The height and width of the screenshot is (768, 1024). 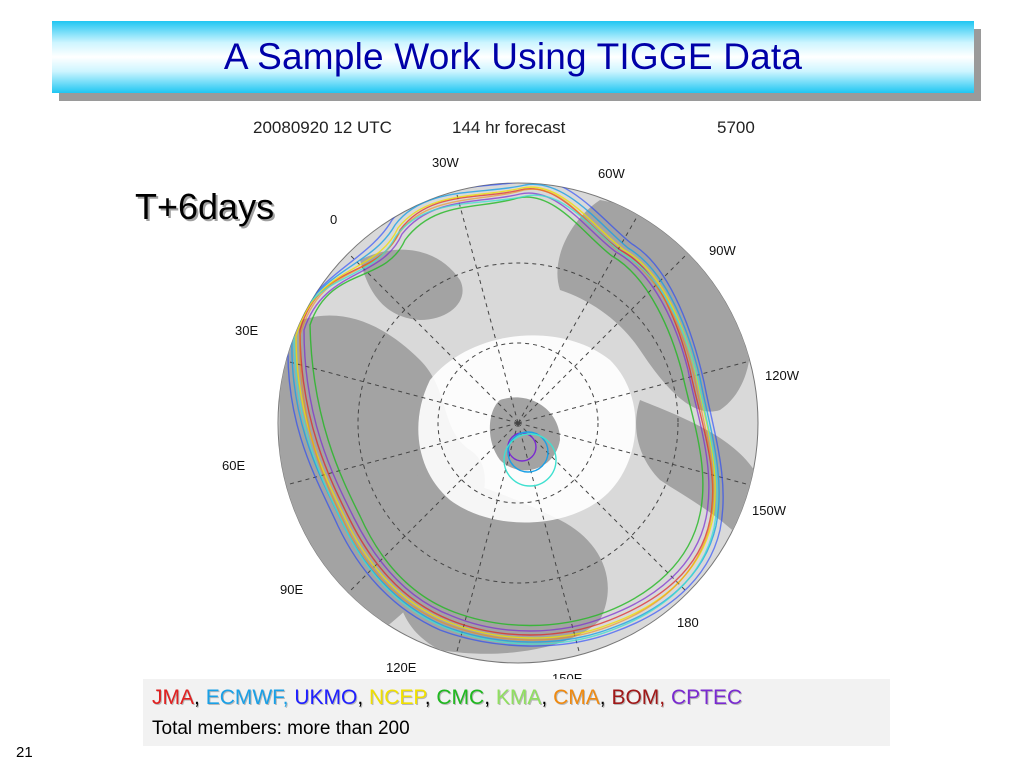 What do you see at coordinates (576, 697) in the screenshot?
I see `center-cma: CMA` at bounding box center [576, 697].